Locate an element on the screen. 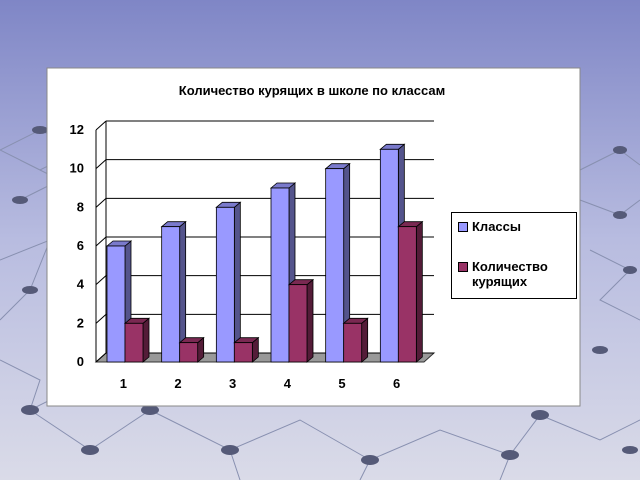 The height and width of the screenshot is (480, 640). y-tick-label: 4 is located at coordinates (81, 284).